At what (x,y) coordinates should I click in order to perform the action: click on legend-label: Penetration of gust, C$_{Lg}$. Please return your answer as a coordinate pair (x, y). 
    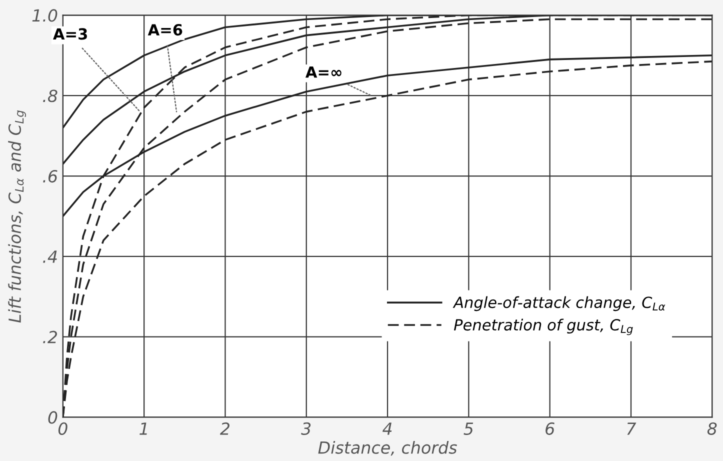
    Looking at the image, I should click on (543, 327).